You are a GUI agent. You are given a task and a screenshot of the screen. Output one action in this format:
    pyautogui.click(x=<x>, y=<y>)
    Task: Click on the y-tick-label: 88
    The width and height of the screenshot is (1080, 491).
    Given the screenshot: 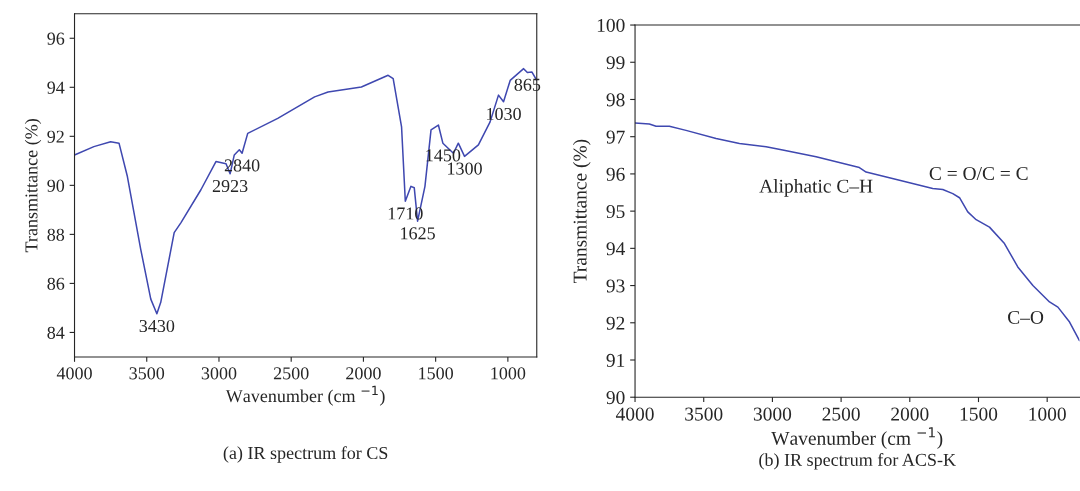 What is the action you would take?
    pyautogui.click(x=56, y=234)
    